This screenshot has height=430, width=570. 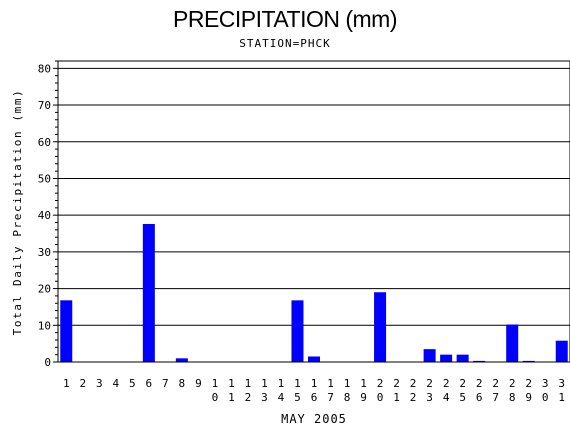 What do you see at coordinates (99, 383) in the screenshot?
I see `x-tick-label: 3` at bounding box center [99, 383].